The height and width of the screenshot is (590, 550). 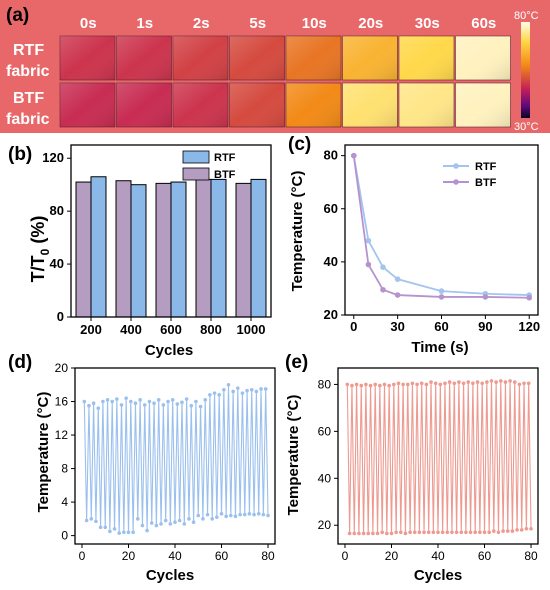 What do you see at coordinates (53, 157) in the screenshot?
I see `y-tick-label: 120` at bounding box center [53, 157].